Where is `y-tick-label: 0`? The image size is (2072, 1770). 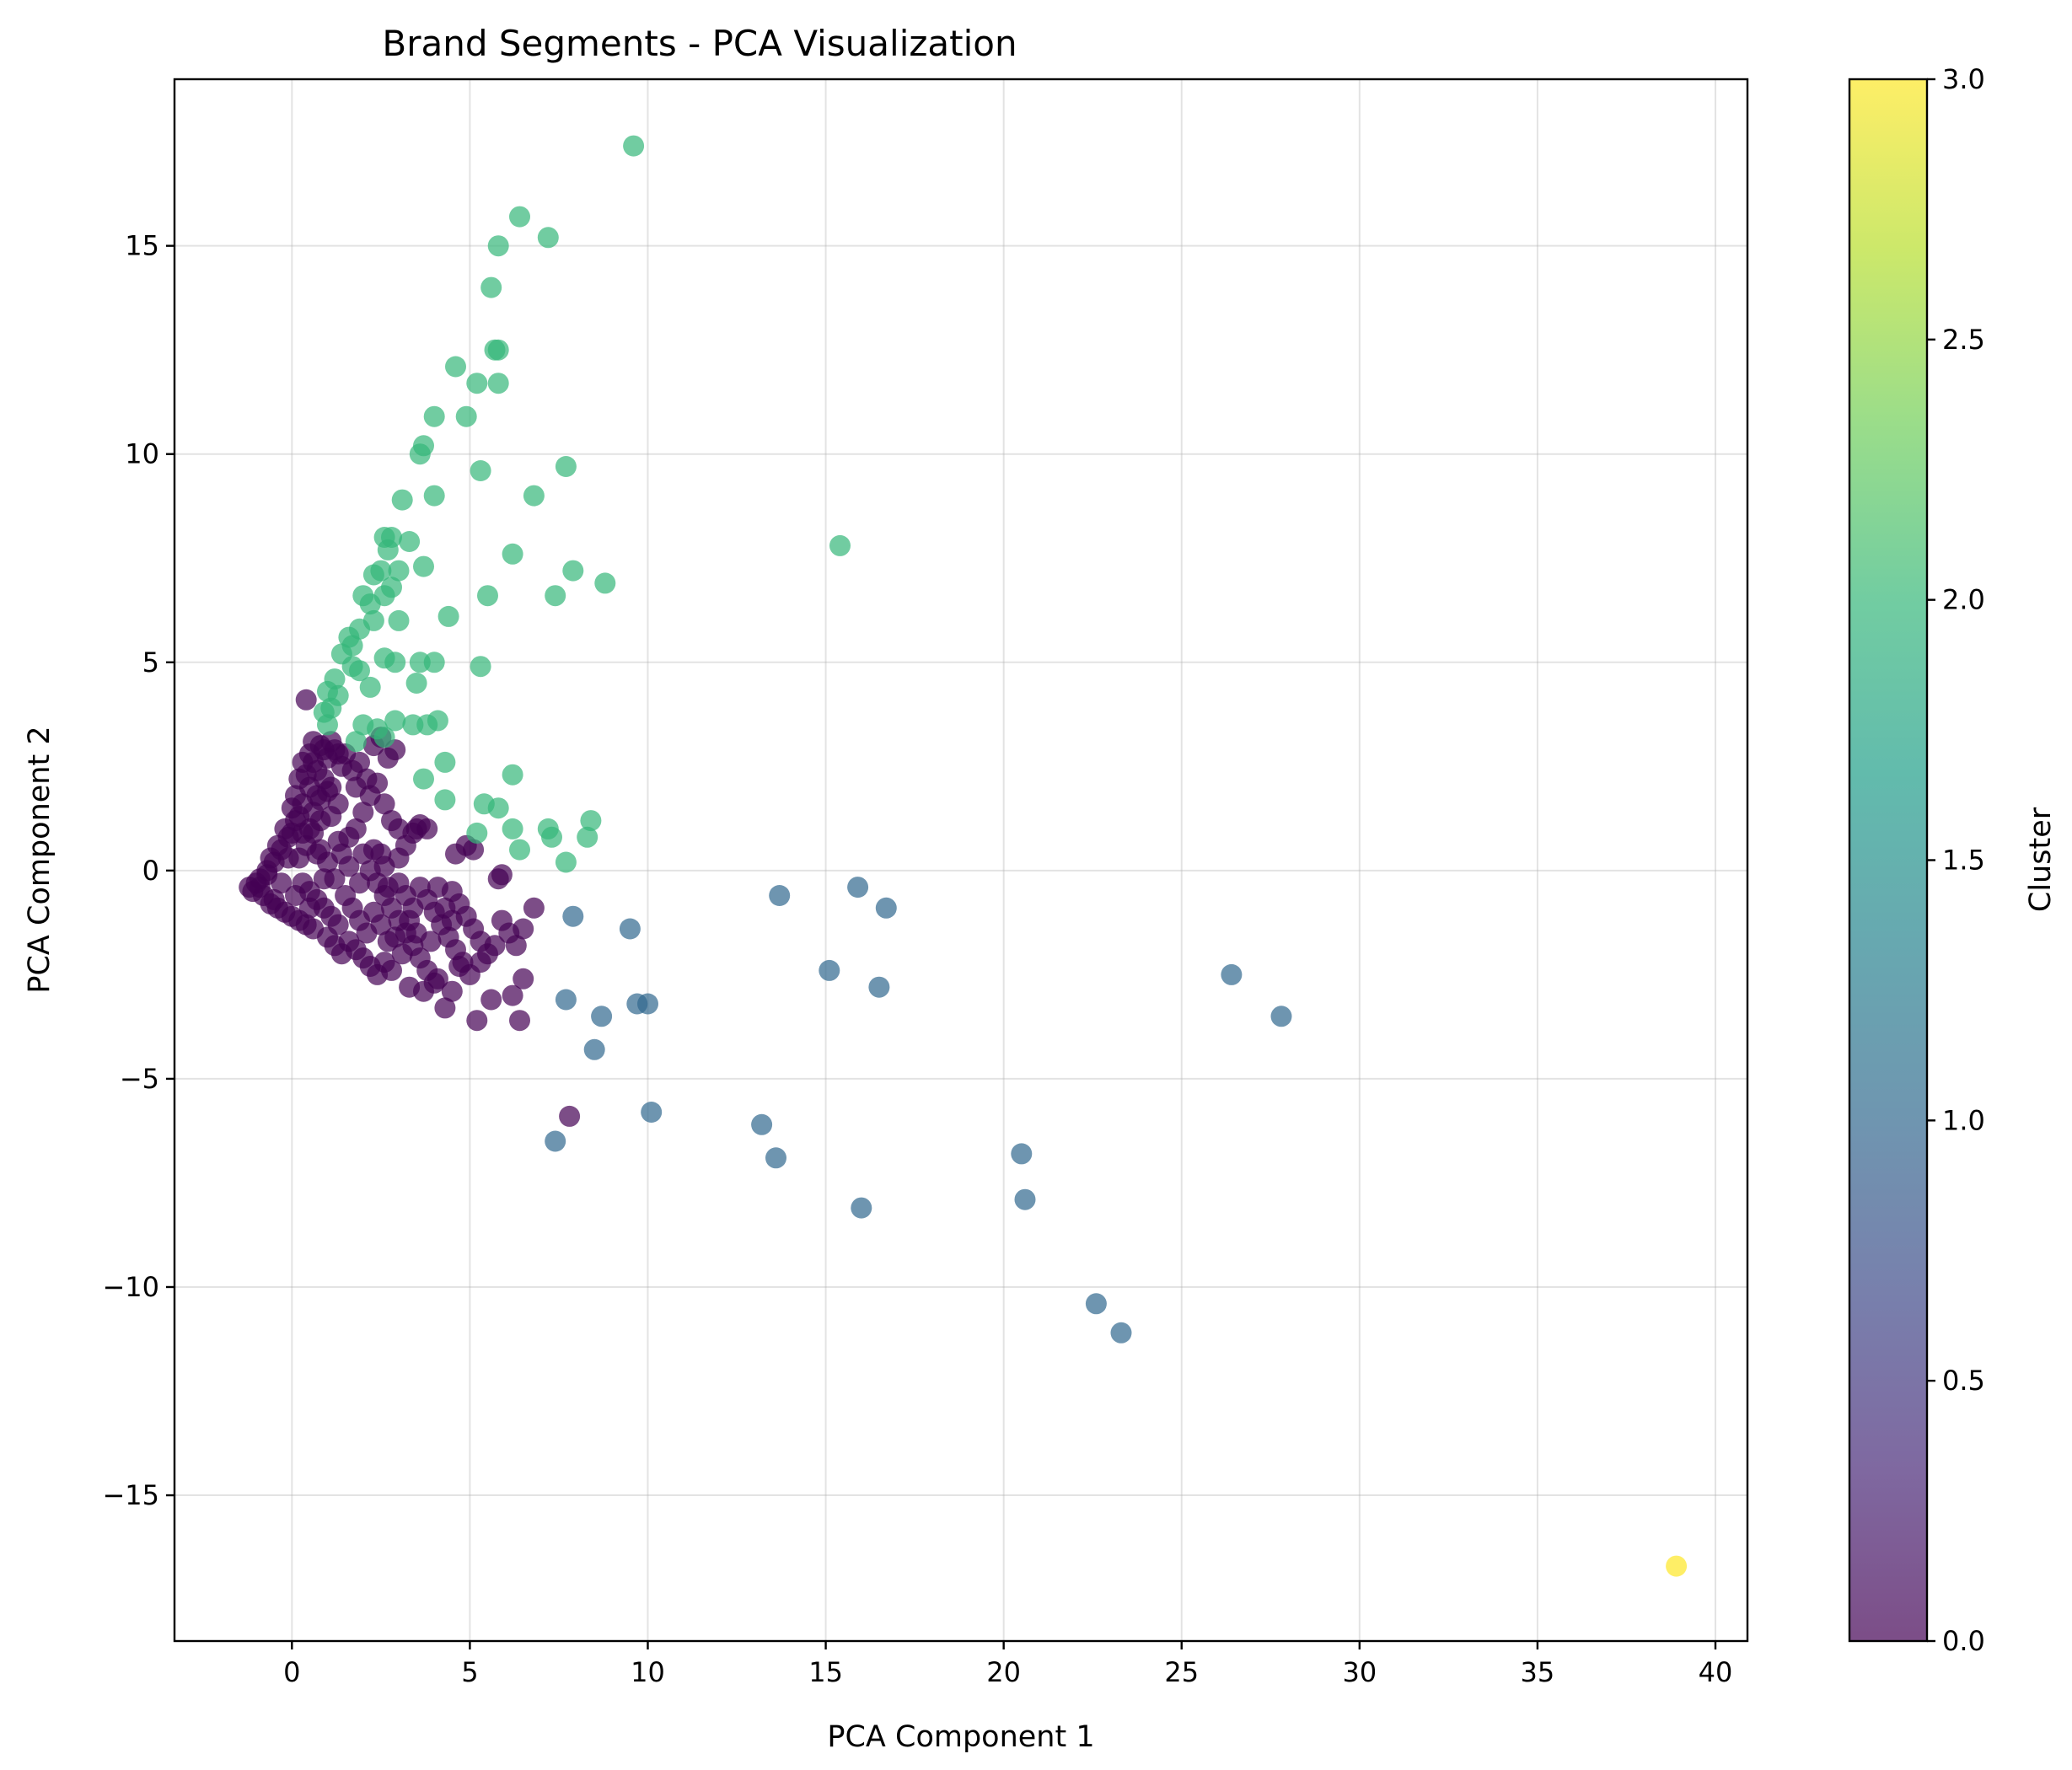
y-tick-label: 0 is located at coordinates (150, 871).